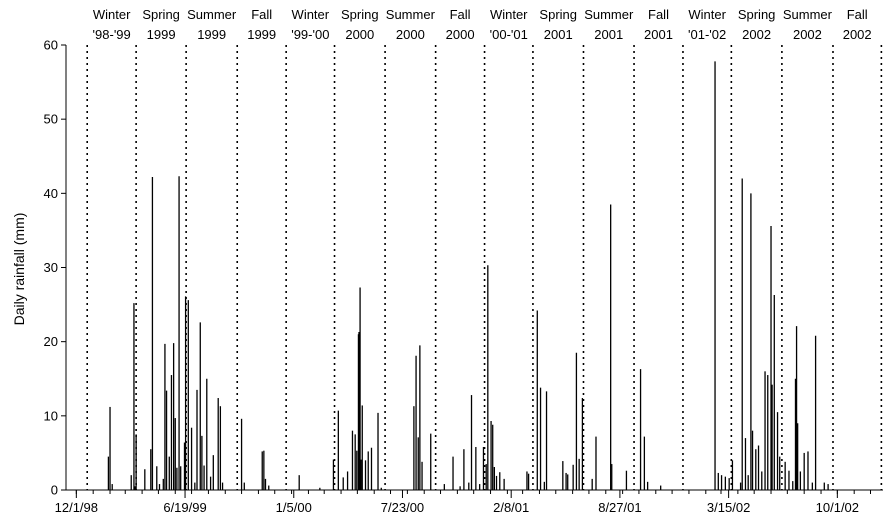 This screenshot has width=883, height=520. Describe the element at coordinates (19, 269) in the screenshot. I see `y-axis-title: Daily rainfall (mm)` at that location.